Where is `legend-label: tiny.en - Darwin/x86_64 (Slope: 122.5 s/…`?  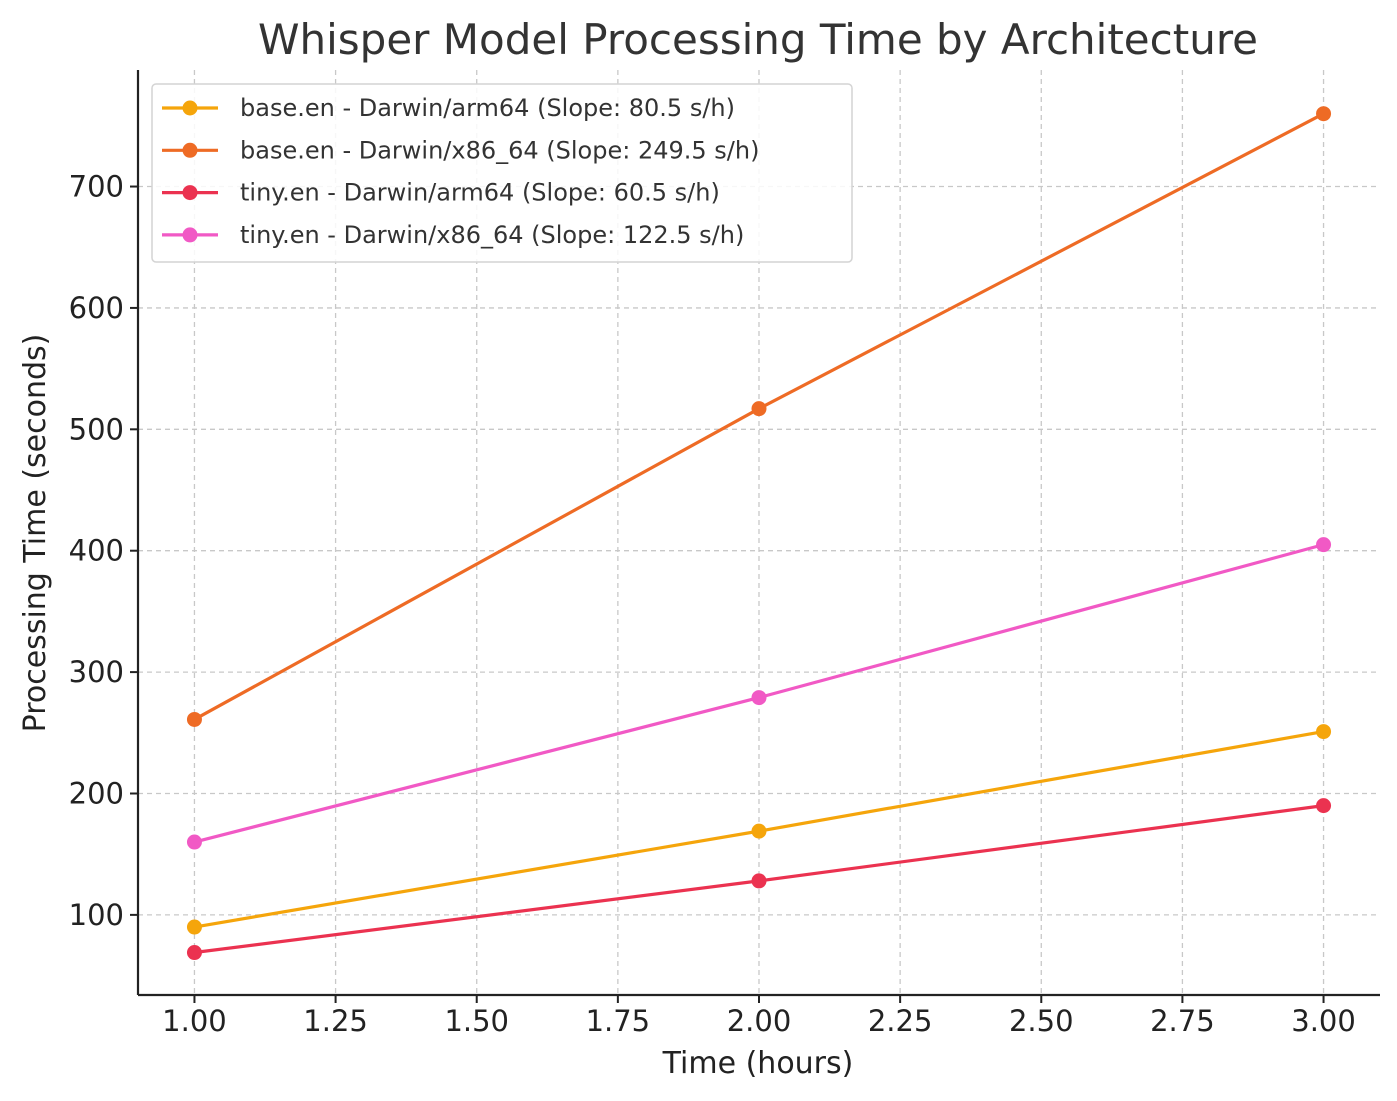
legend-label: tiny.en - Darwin/x86_64 (Slope: 122.5 s/… is located at coordinates (492, 235).